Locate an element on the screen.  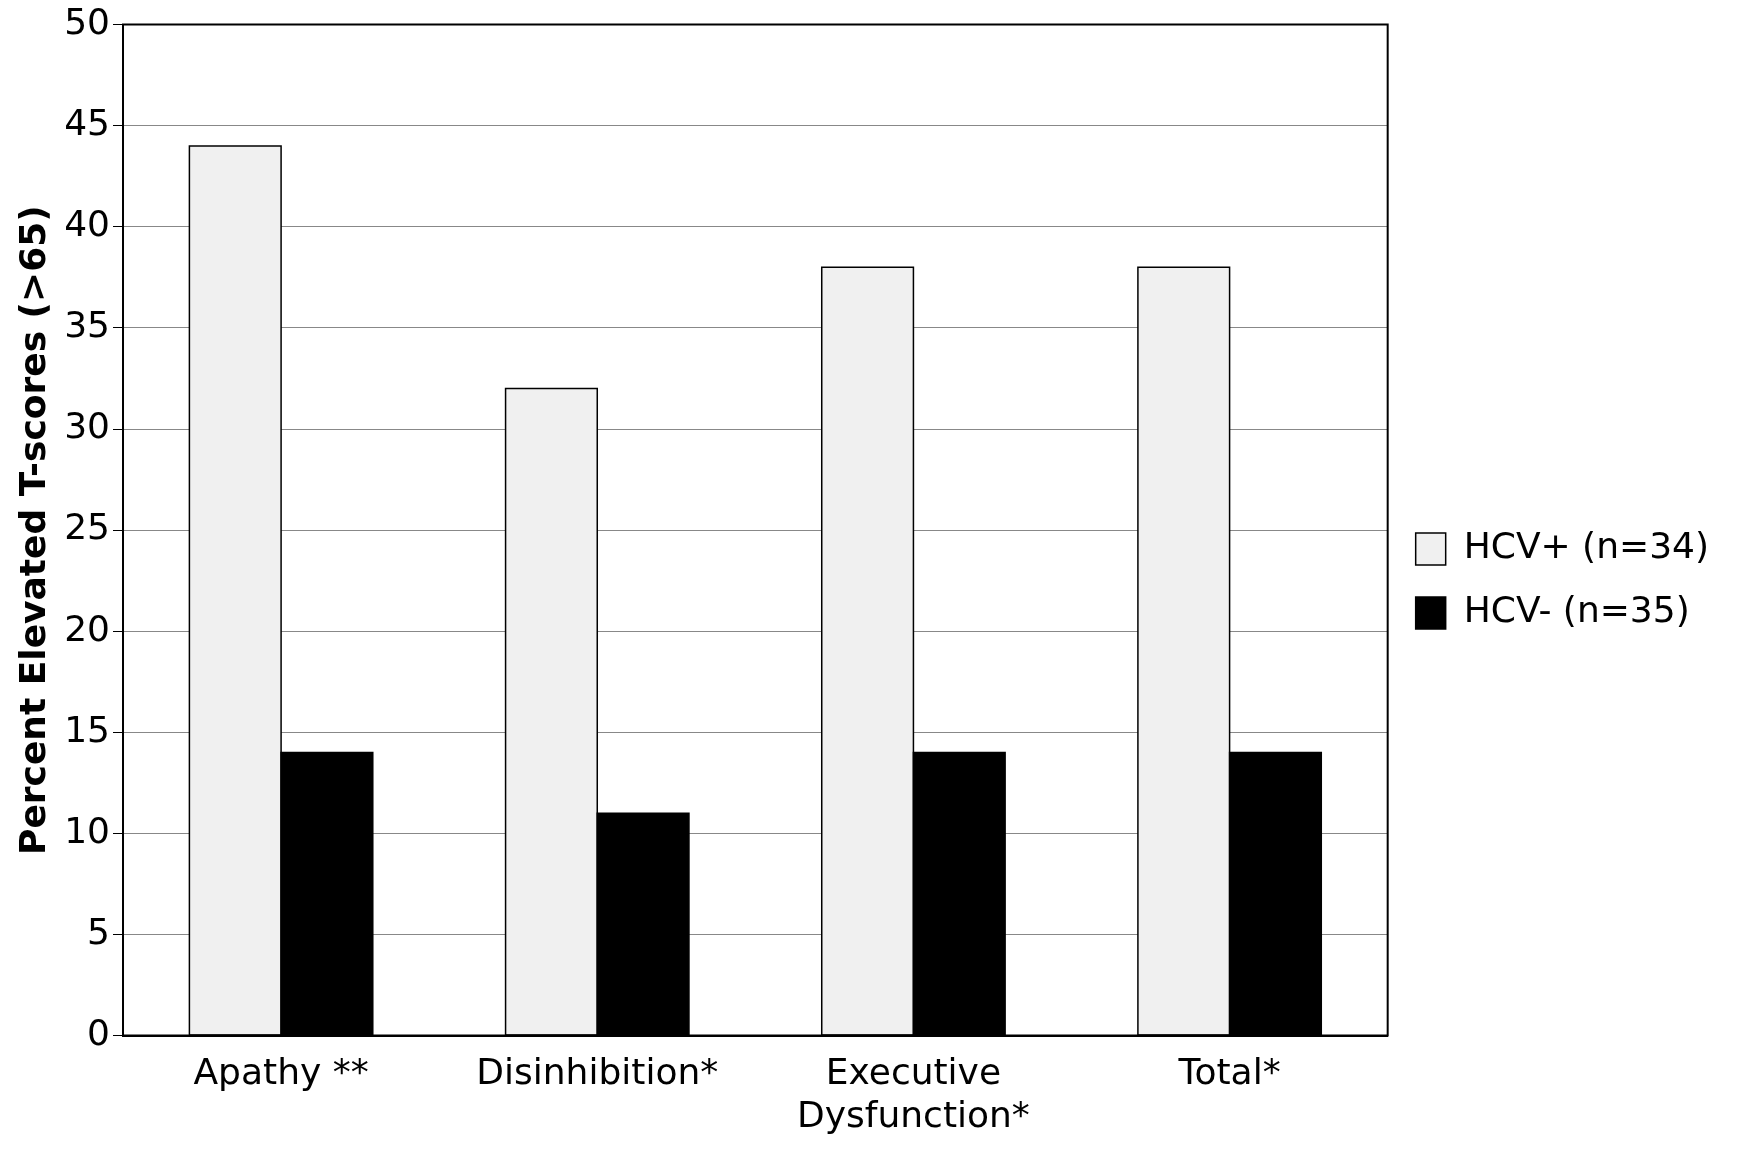
y-tick-label: 25 is located at coordinates (87, 527).